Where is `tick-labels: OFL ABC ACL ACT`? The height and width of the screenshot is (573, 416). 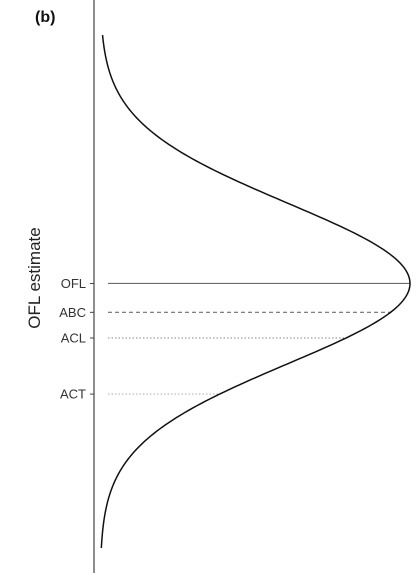
tick-labels: OFL ABC ACL ACT is located at coordinates (76, 339).